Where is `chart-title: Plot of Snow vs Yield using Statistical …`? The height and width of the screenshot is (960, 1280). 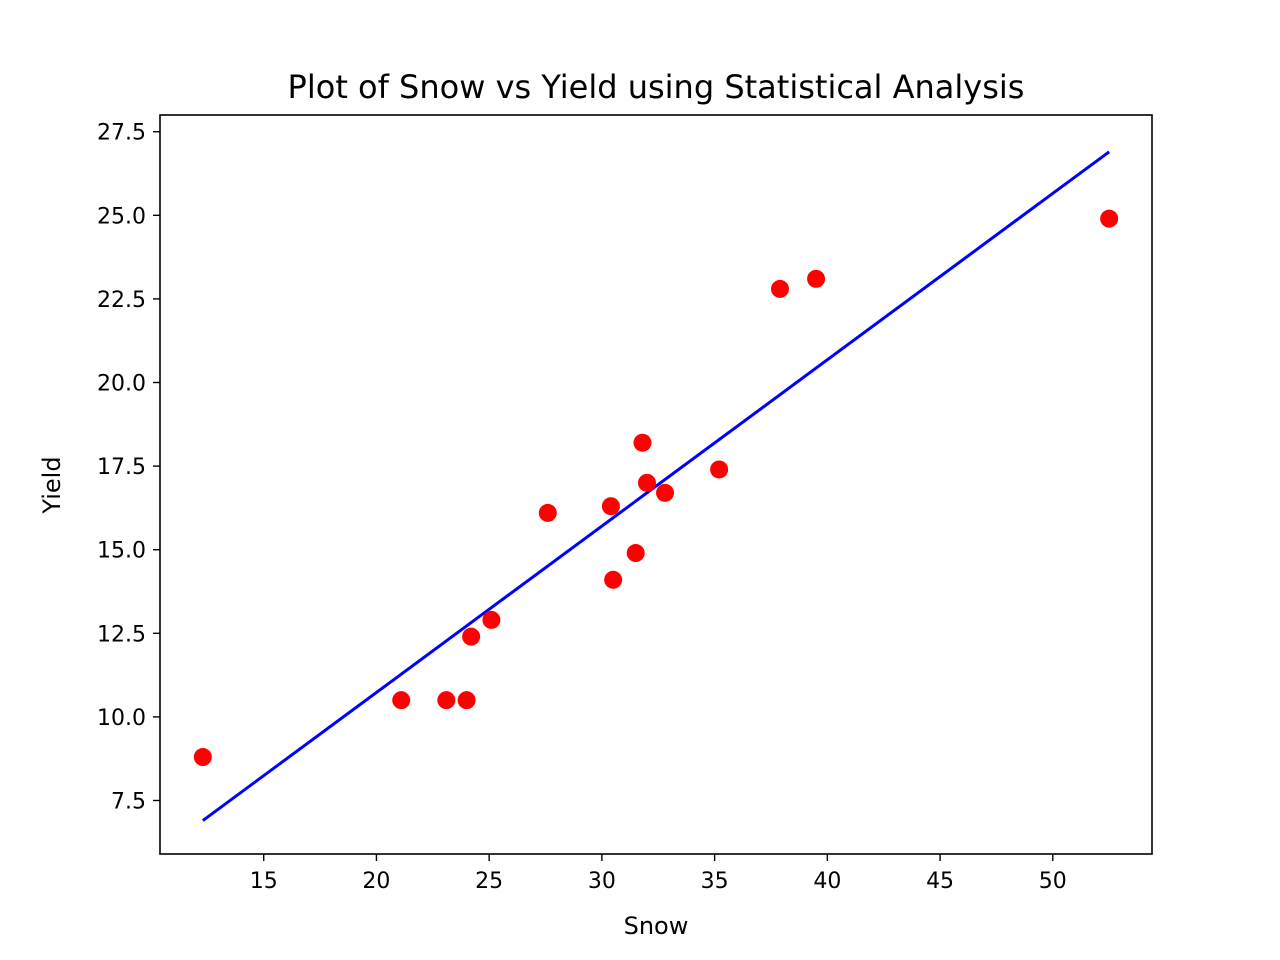
chart-title: Plot of Snow vs Yield using Statistical … is located at coordinates (656, 87).